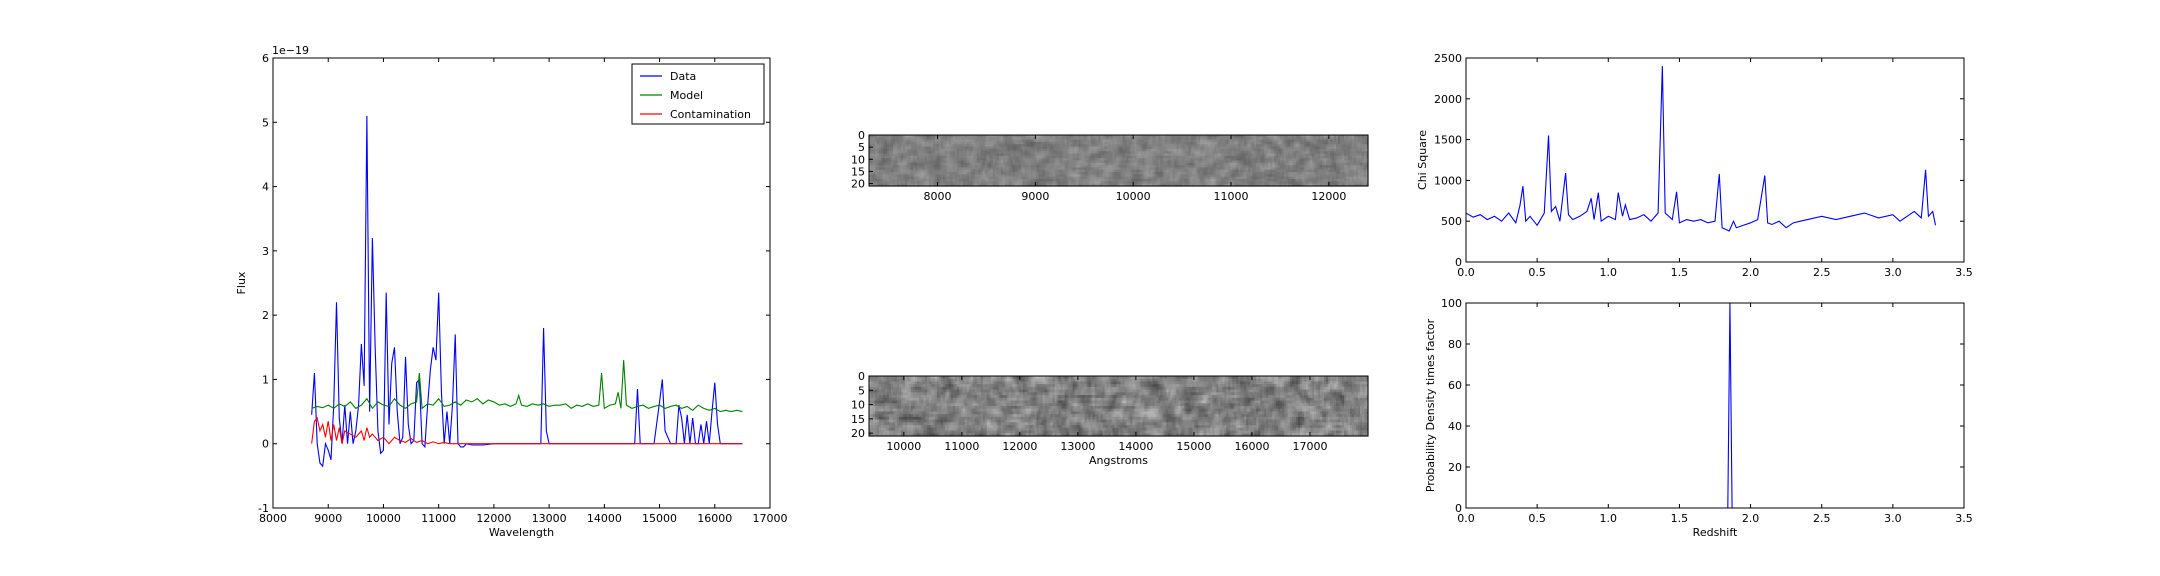 The height and width of the screenshot is (576, 2160). What do you see at coordinates (265, 379) in the screenshot?
I see `y-tick-label: 1` at bounding box center [265, 379].